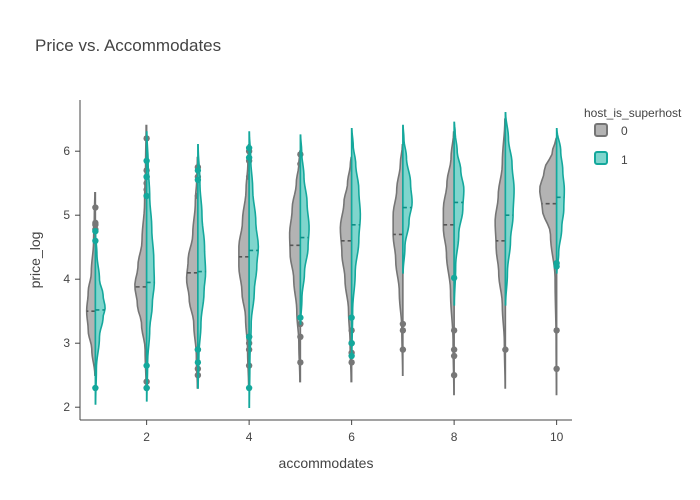  What do you see at coordinates (304, 229) in the screenshot?
I see `violin-1-x5` at bounding box center [304, 229].